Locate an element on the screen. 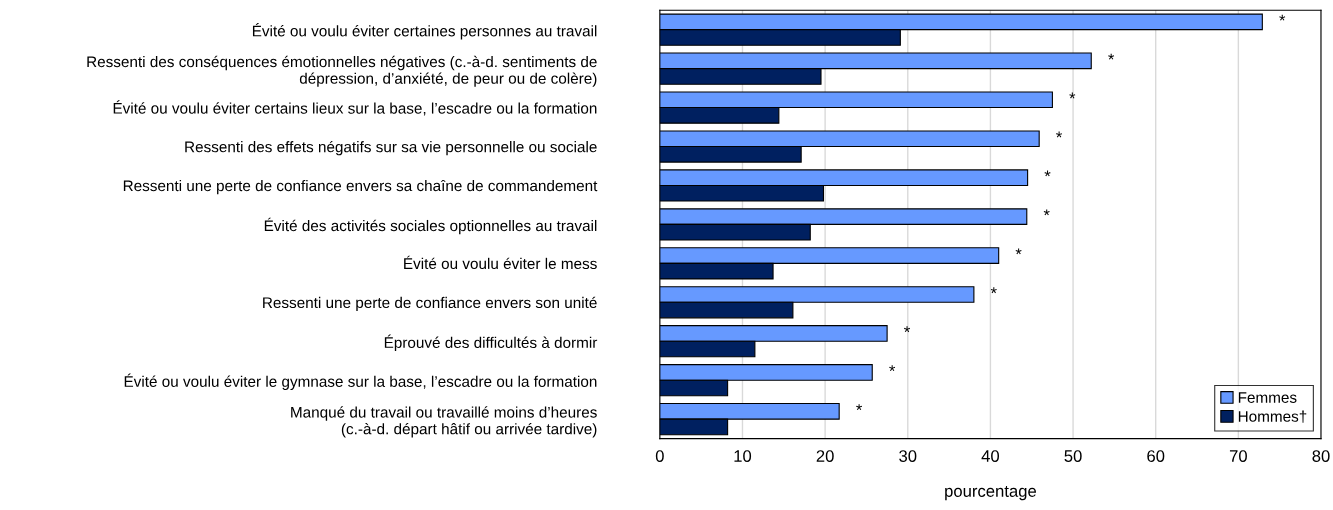  x-tick-label: 50 is located at coordinates (1073, 456).